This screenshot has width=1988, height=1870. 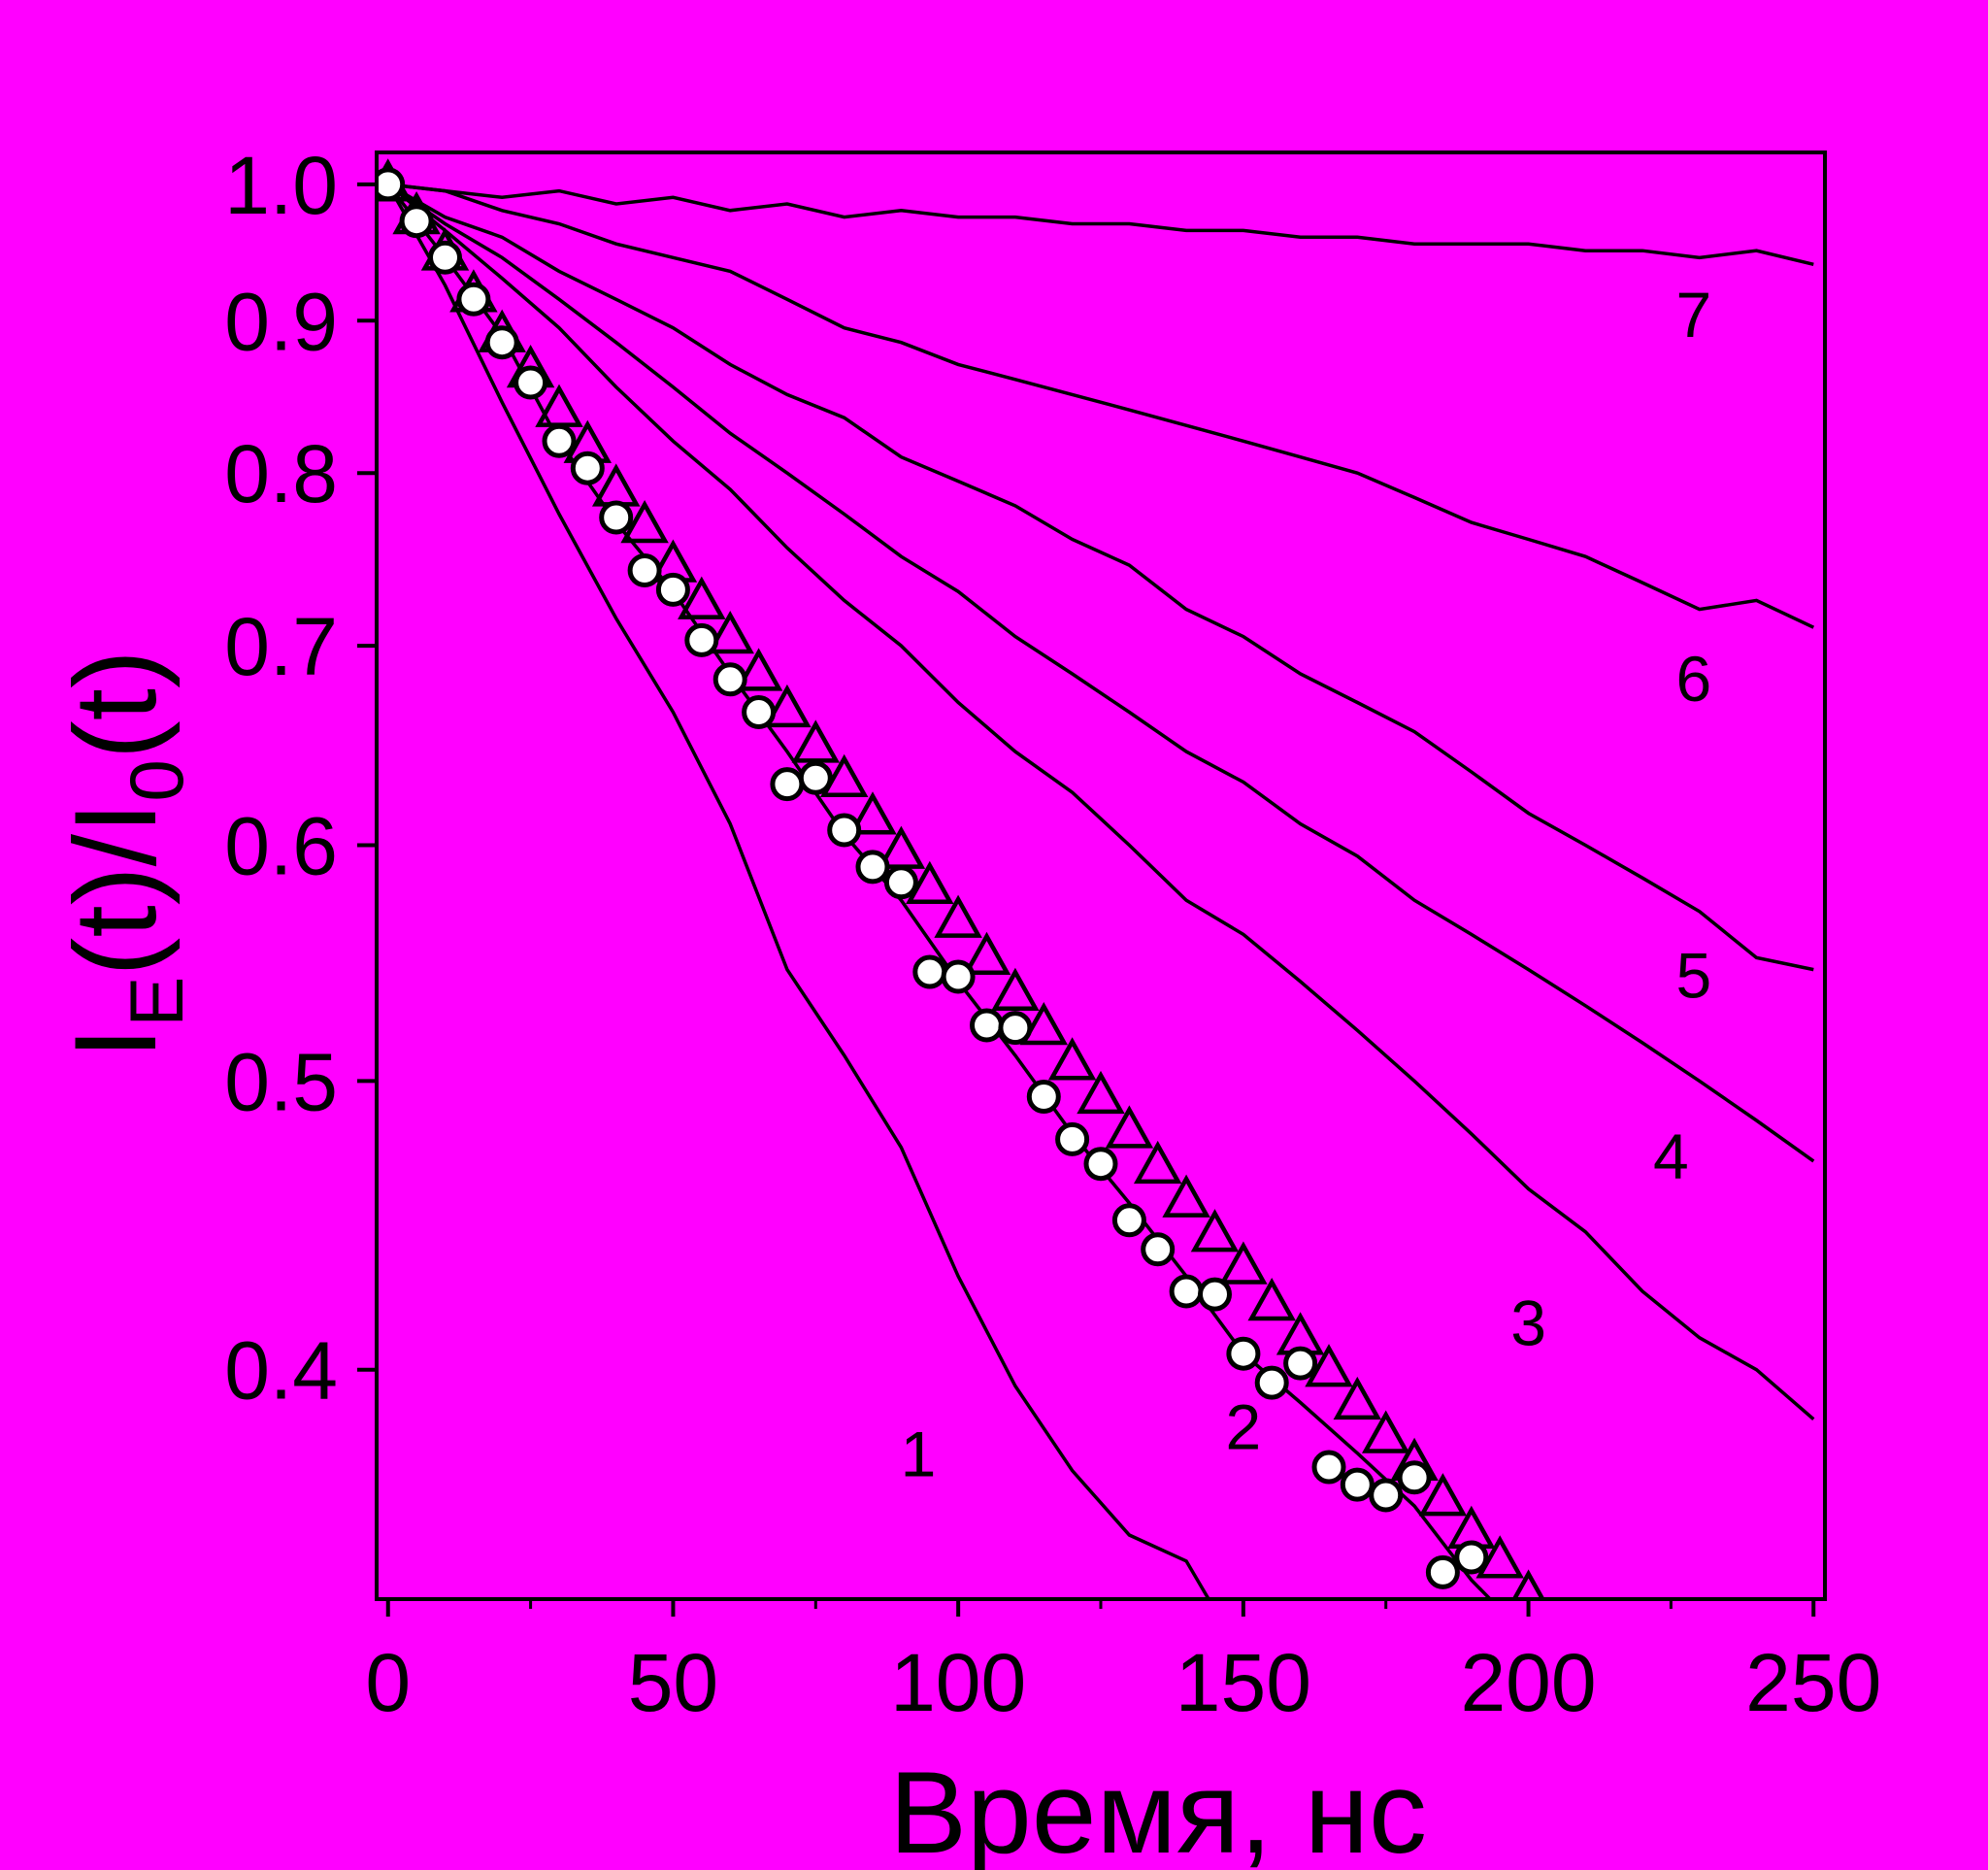 What do you see at coordinates (1671, 1156) in the screenshot?
I see `curve-label-4: 4` at bounding box center [1671, 1156].